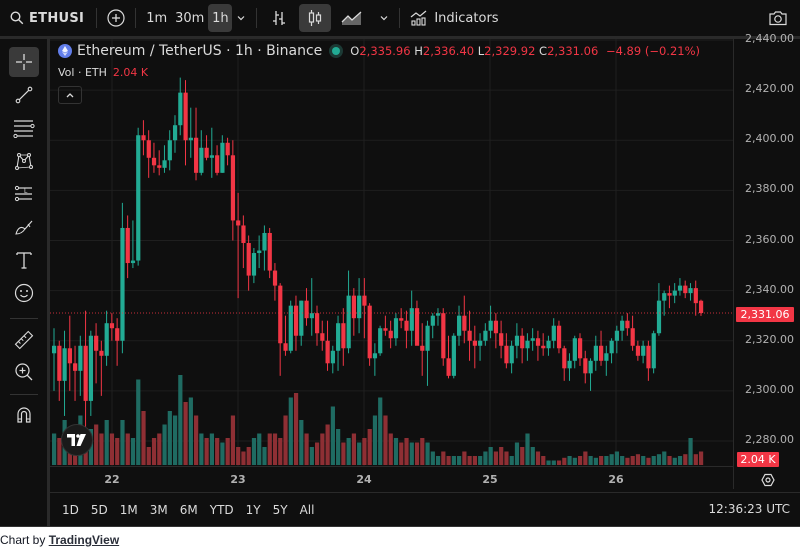  Describe the element at coordinates (24, 540) in the screenshot. I see `attribution-prefix: Chart by` at that location.